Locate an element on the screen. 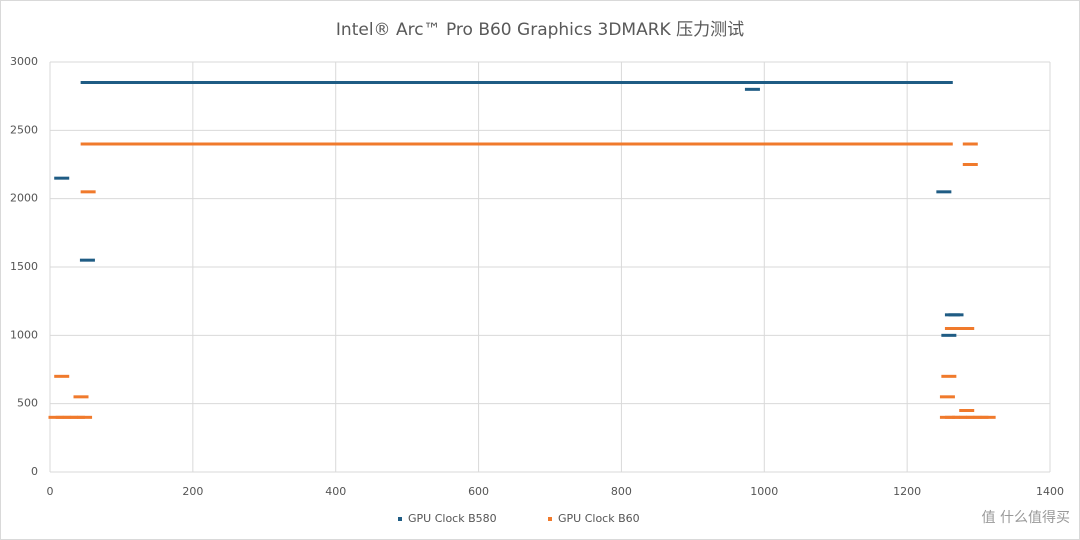 This screenshot has height=540, width=1080. x-tick-label: 400 is located at coordinates (335, 491).